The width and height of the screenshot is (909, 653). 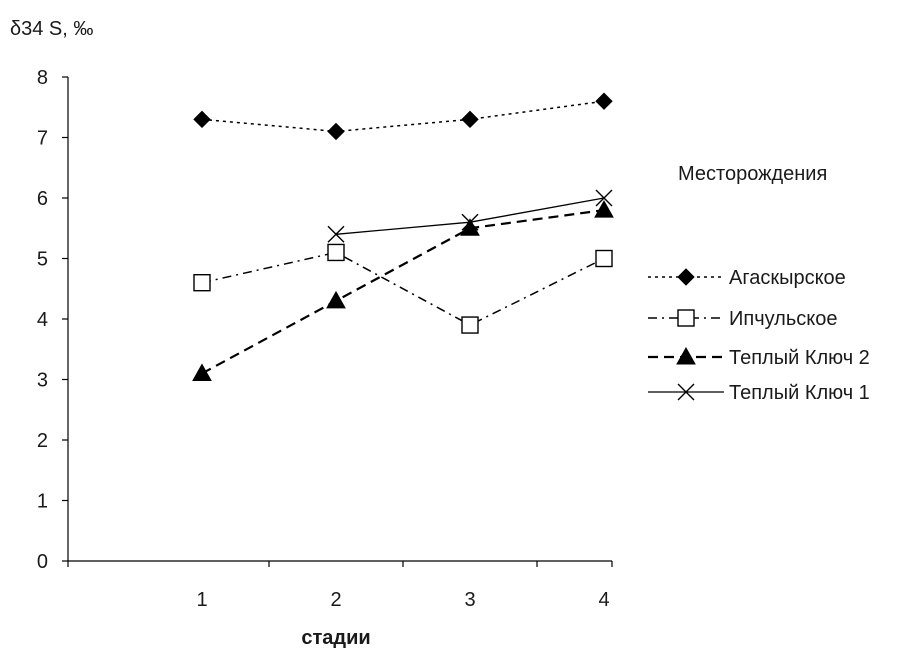 What do you see at coordinates (42, 562) in the screenshot?
I see `y-tick-label: 0` at bounding box center [42, 562].